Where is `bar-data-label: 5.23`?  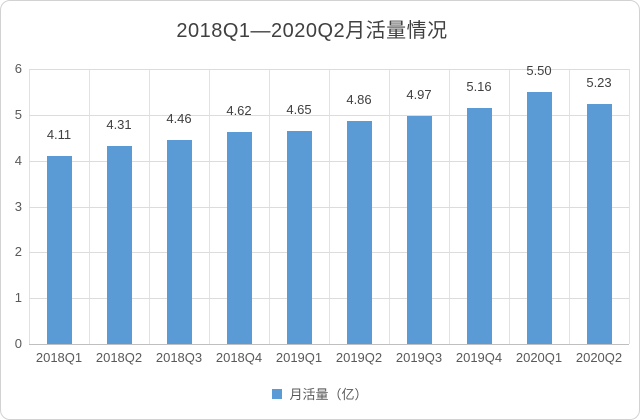
bar-data-label: 5.23 is located at coordinates (599, 83).